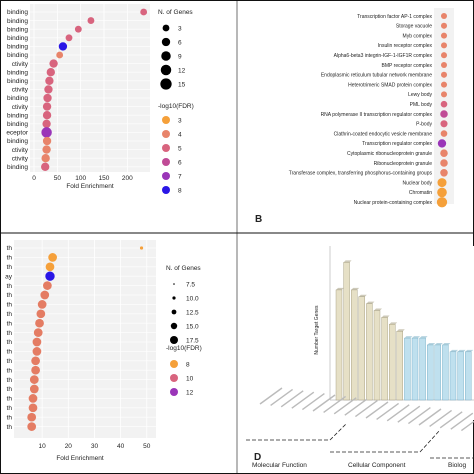 This screenshot has height=474, width=474. What do you see at coordinates (180, 56) in the screenshot?
I see `panel-a-size-legend-label: 9` at bounding box center [180, 56].